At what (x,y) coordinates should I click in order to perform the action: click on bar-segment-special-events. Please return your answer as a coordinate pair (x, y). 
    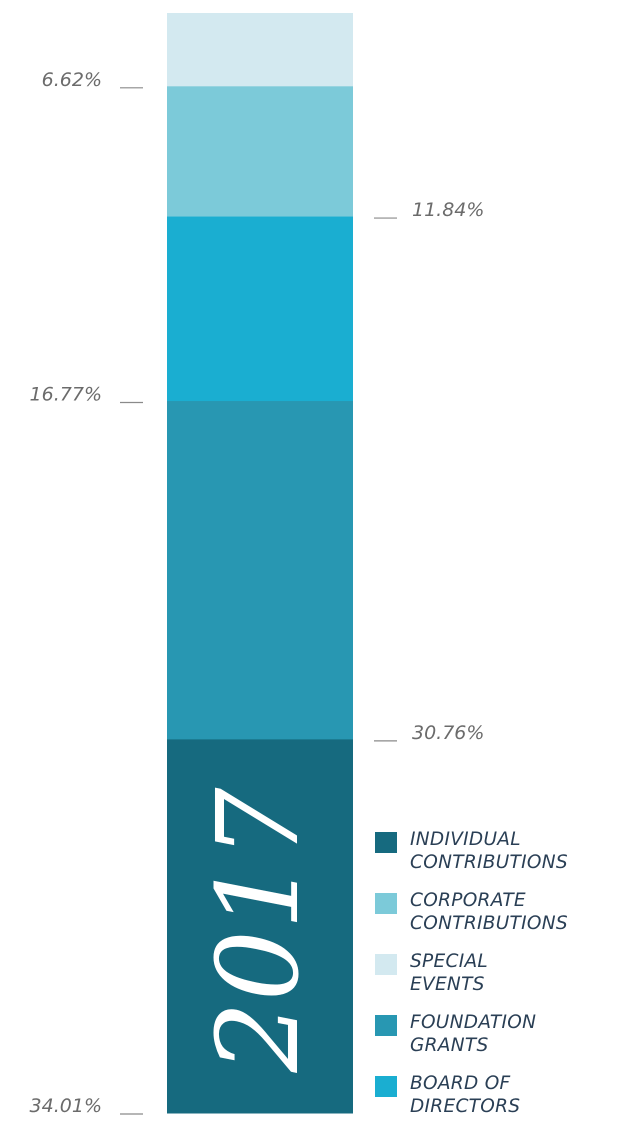
    Looking at the image, I should click on (260, 50).